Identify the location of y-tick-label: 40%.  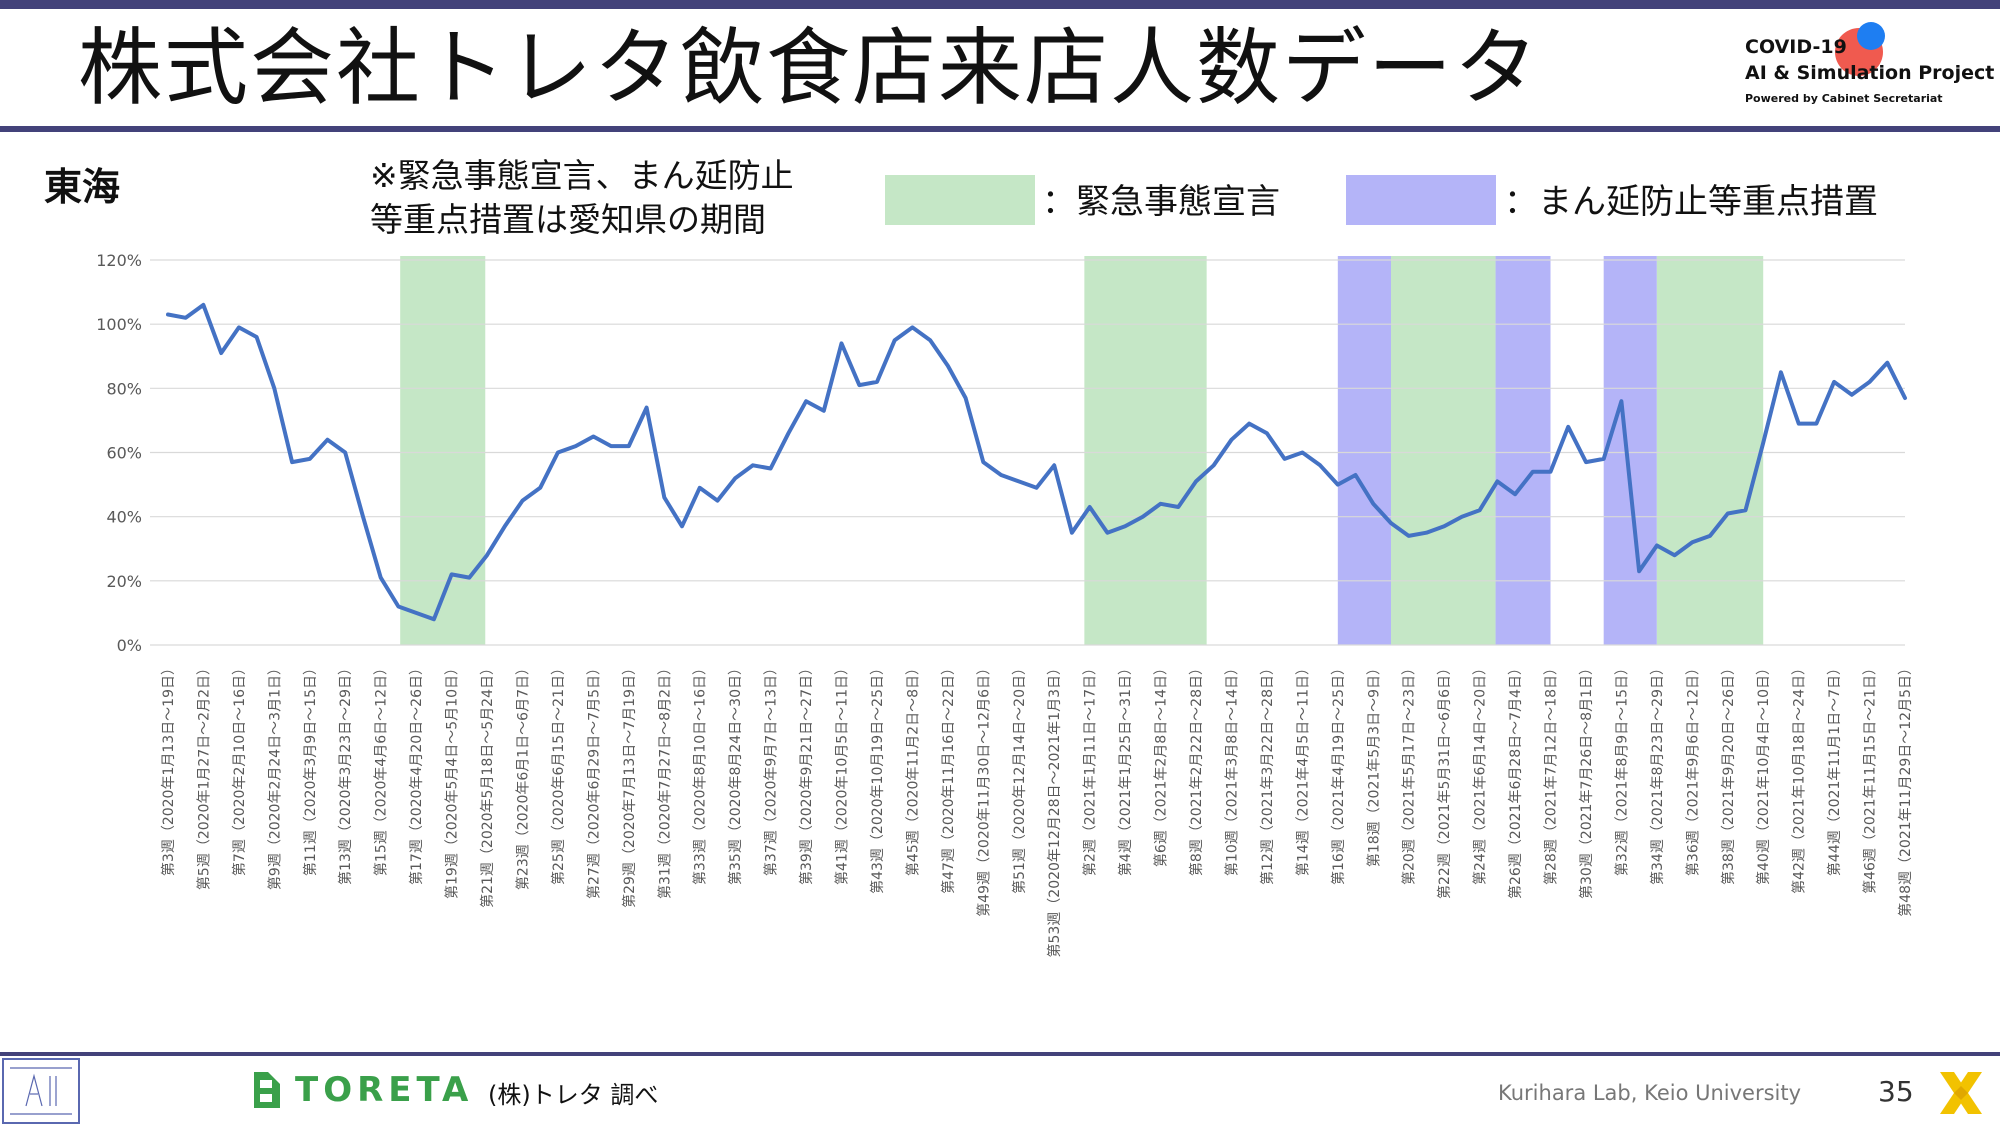
(124, 517).